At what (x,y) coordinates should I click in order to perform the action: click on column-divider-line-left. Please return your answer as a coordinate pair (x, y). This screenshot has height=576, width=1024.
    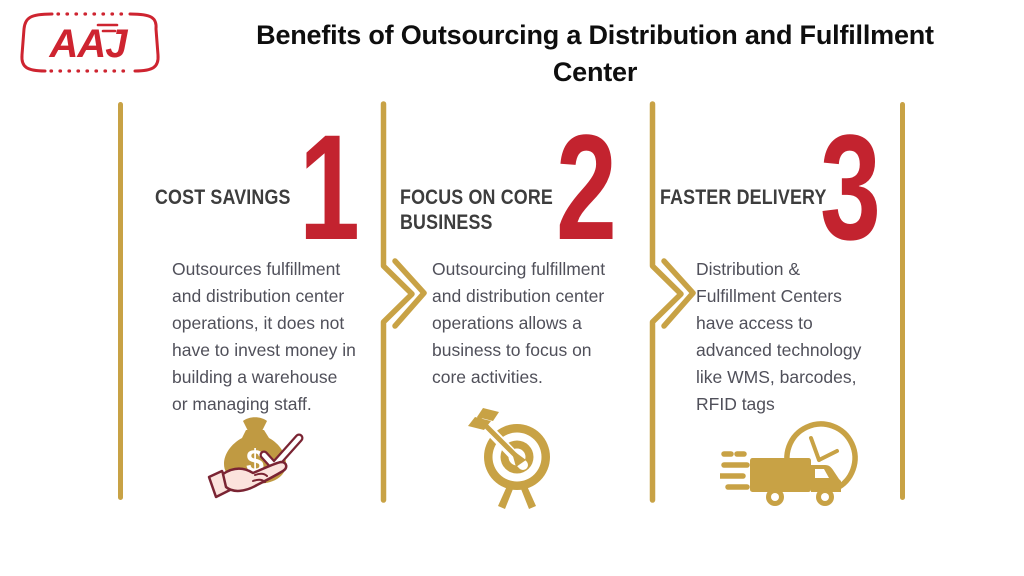
    Looking at the image, I should click on (120, 301).